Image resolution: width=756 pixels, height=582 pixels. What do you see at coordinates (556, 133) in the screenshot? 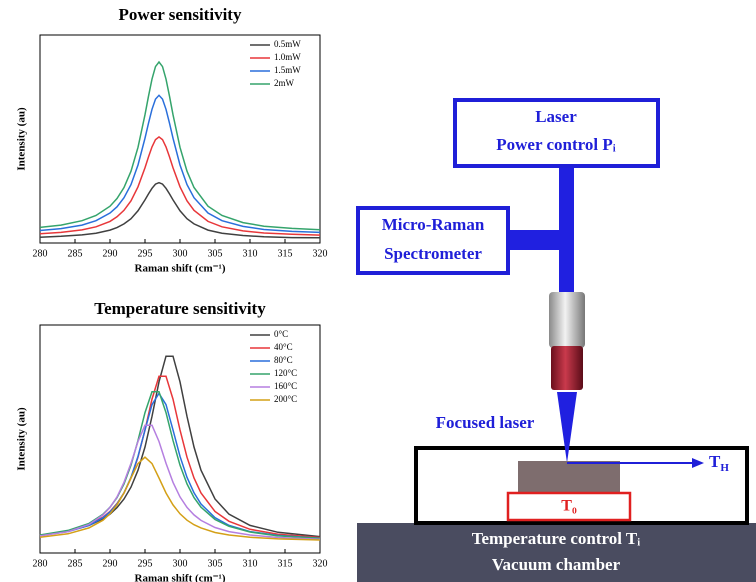
I see `laser-box` at bounding box center [556, 133].